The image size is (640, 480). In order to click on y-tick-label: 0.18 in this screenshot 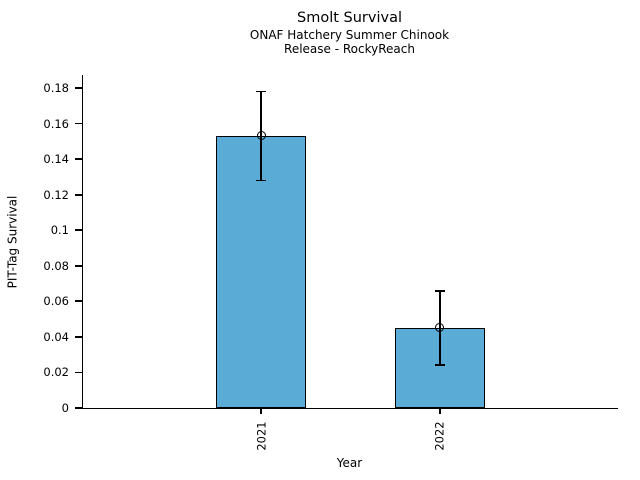, I will do `click(56, 87)`.